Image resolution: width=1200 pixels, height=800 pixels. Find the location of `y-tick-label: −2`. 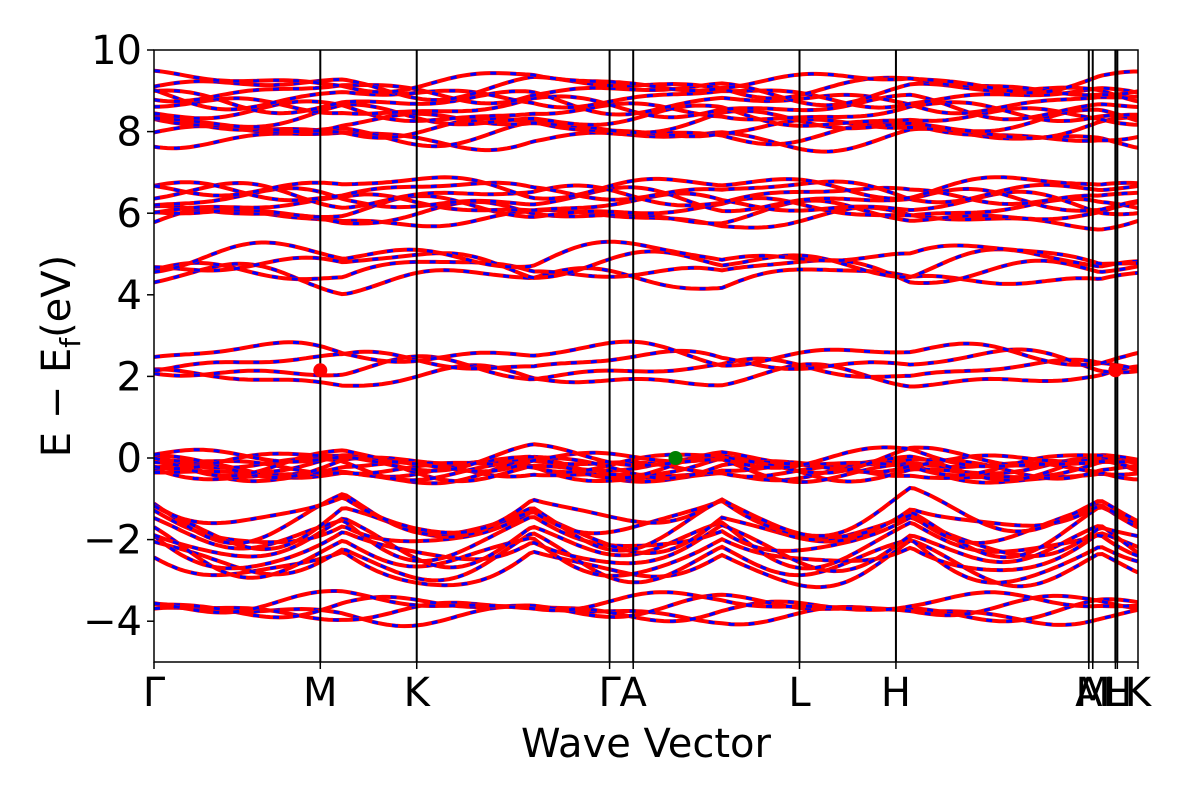

y-tick-label: −2 is located at coordinates (112, 541).